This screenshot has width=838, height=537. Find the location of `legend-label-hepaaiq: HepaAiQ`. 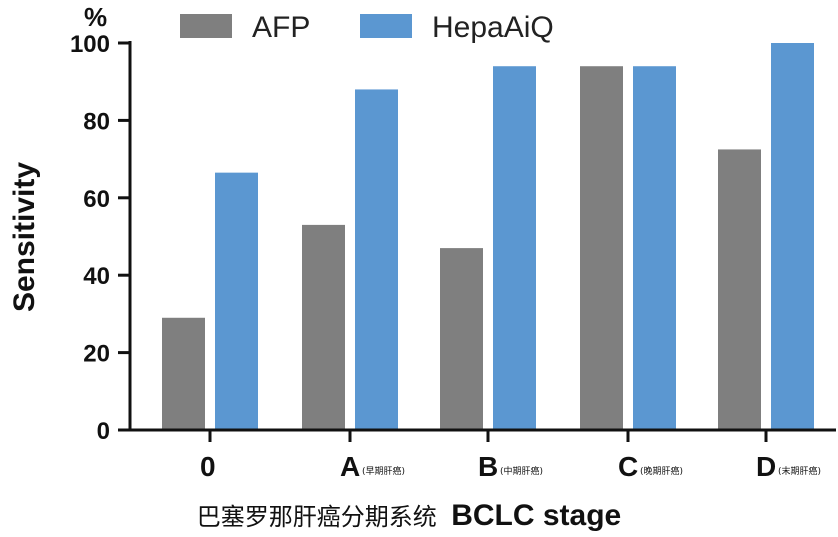

legend-label-hepaaiq: HepaAiQ is located at coordinates (493, 27).